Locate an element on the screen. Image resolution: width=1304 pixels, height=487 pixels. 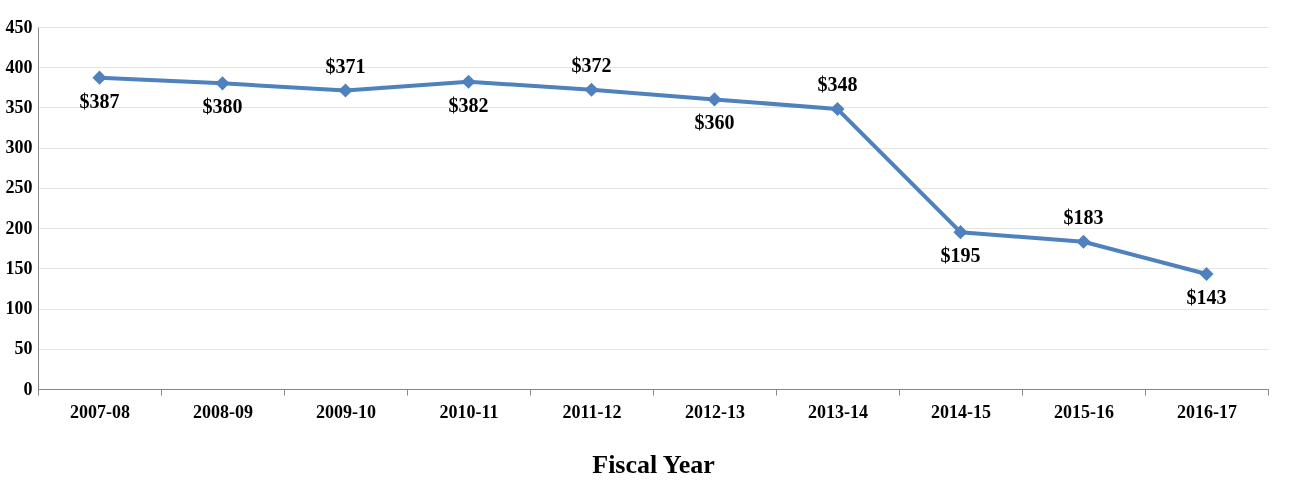
x-tick-label: 2013-14 is located at coordinates (838, 411).